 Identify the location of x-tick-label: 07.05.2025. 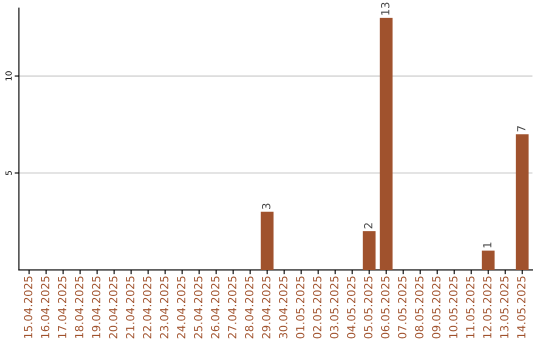
(402, 307).